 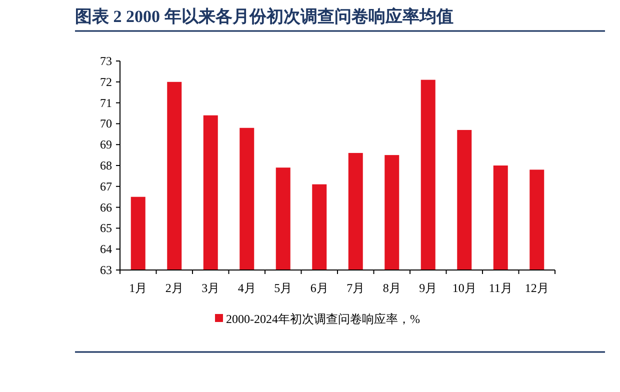 What do you see at coordinates (323, 319) in the screenshot?
I see `legend-label: 2000-2024年初次调查问卷响应率，%` at bounding box center [323, 319].